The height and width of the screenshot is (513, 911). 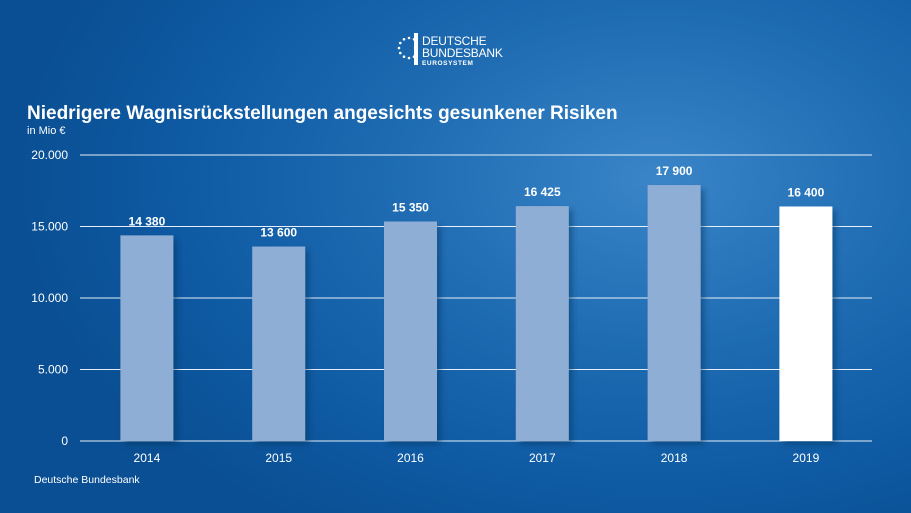 I want to click on logo-line-1: DEUTSCHE, so click(x=454, y=41).